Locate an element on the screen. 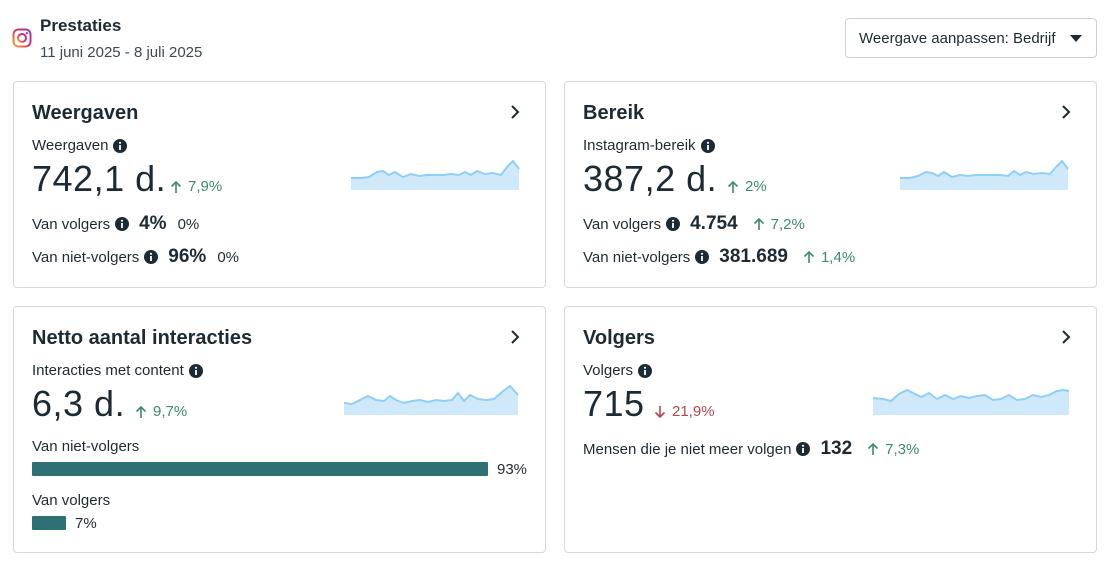 The width and height of the screenshot is (1115, 568). stat-delta: 1,4% is located at coordinates (829, 257).